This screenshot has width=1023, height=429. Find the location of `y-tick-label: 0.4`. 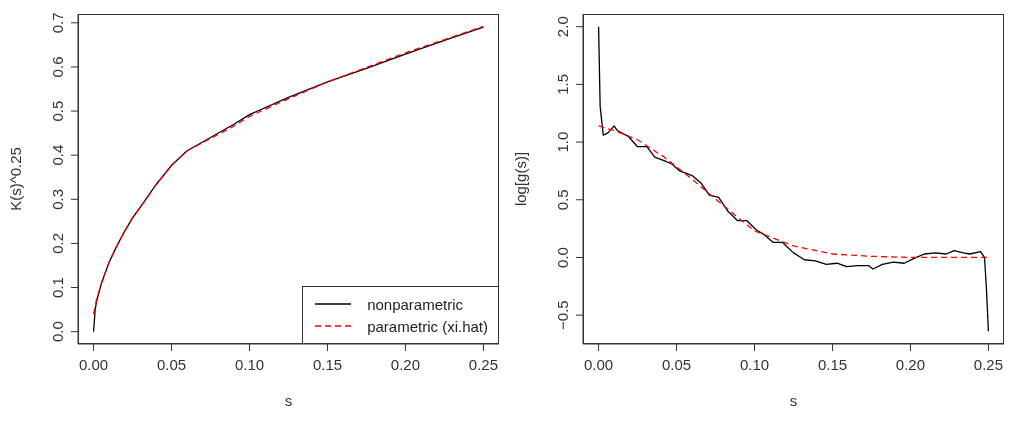

y-tick-label: 0.4 is located at coordinates (57, 155).